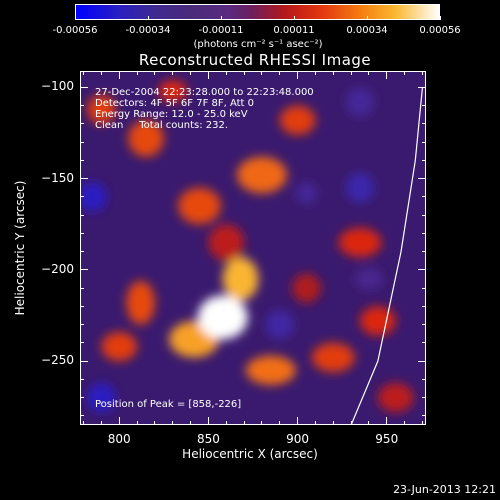 This screenshot has height=500, width=500. What do you see at coordinates (208, 439) in the screenshot?
I see `x-tick-label: 850` at bounding box center [208, 439].